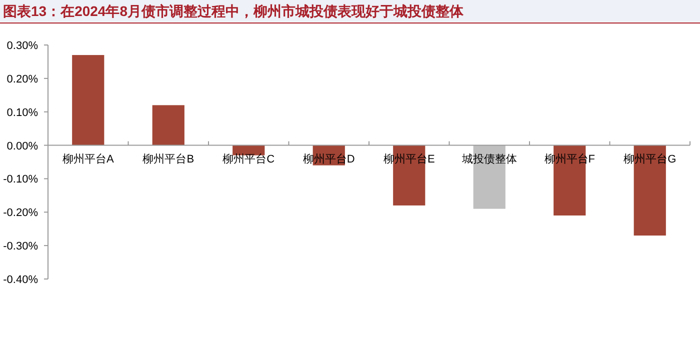 The image size is (700, 350). What do you see at coordinates (20, 180) in the screenshot?
I see `y-tick-label: -0.10%` at bounding box center [20, 180].